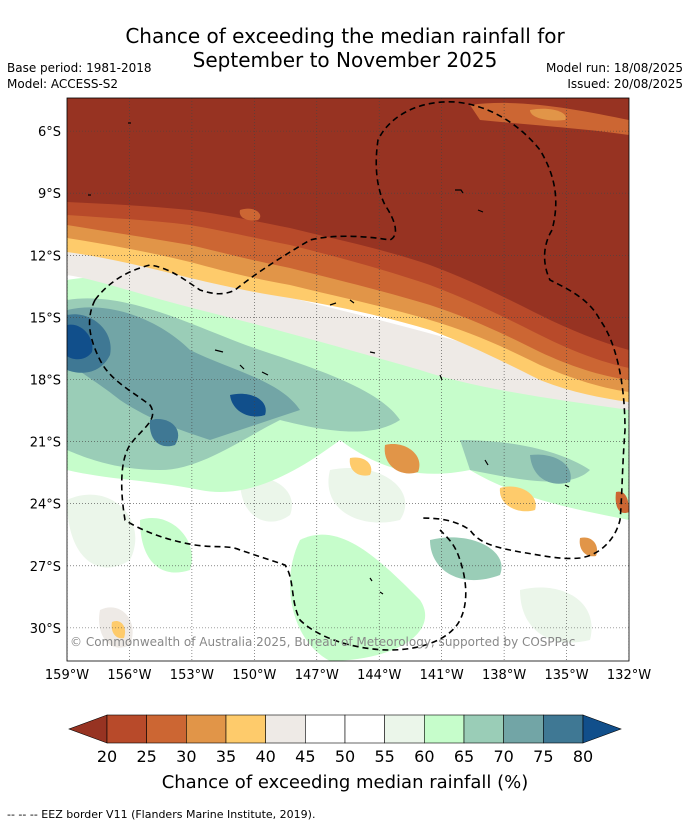  I want to click on model-name: Model: ACCESS-S2, so click(63, 84).